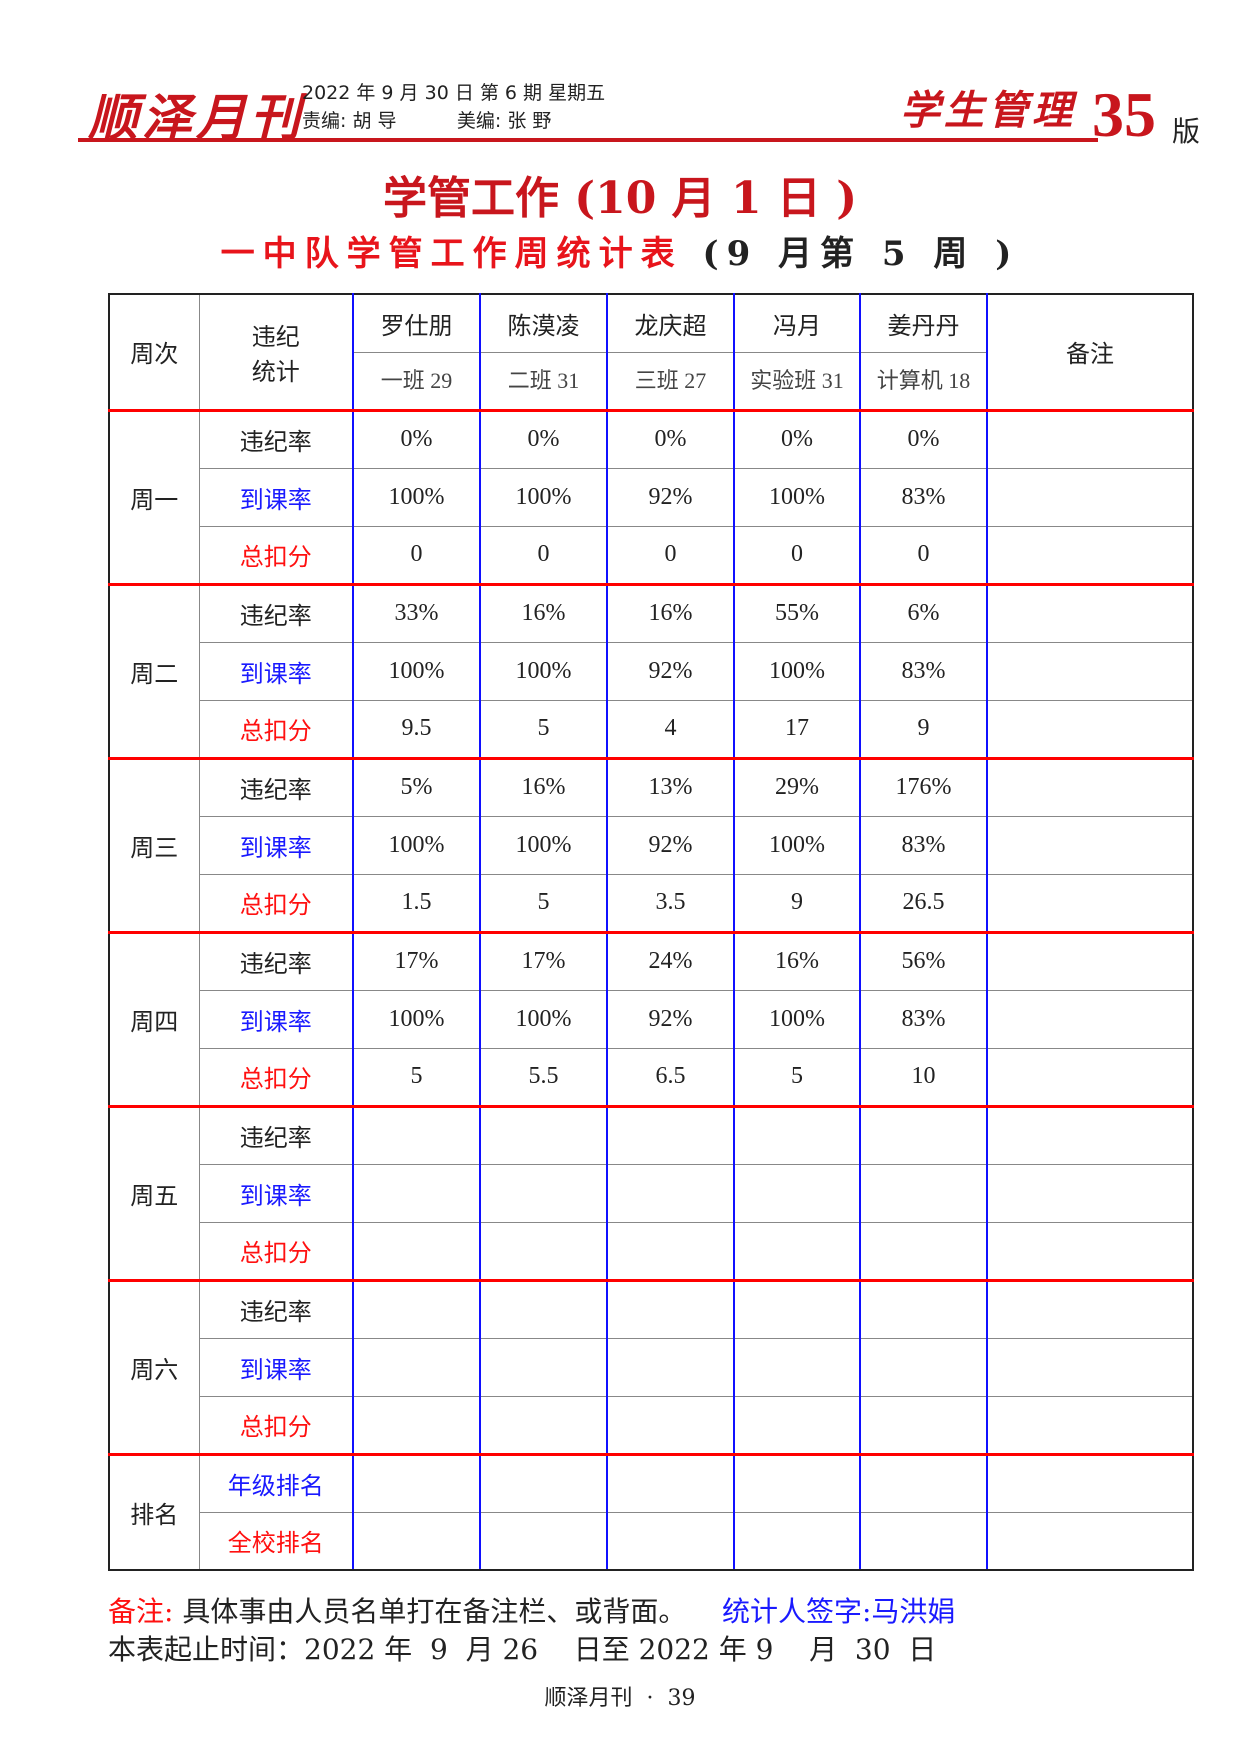  Describe the element at coordinates (416, 381) in the screenshot. I see `teacher-class: 一班 29` at that location.